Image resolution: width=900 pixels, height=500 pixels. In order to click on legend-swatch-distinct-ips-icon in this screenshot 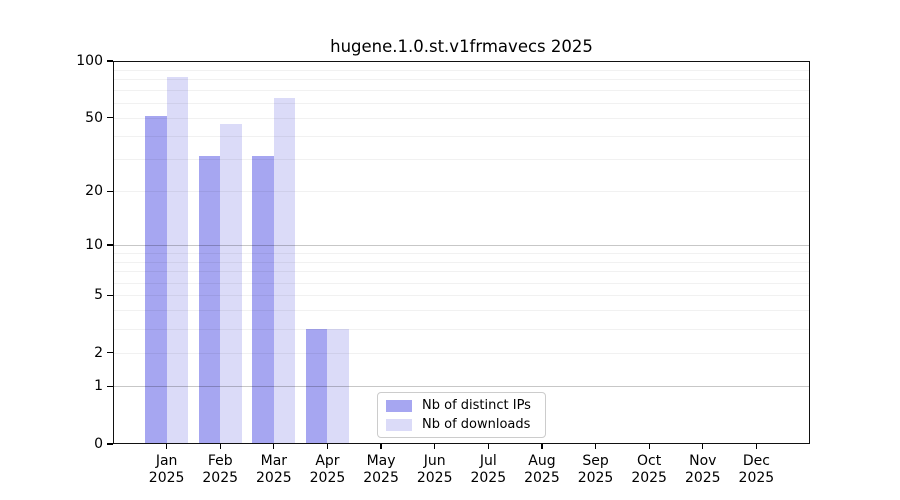, I will do `click(399, 405)`.